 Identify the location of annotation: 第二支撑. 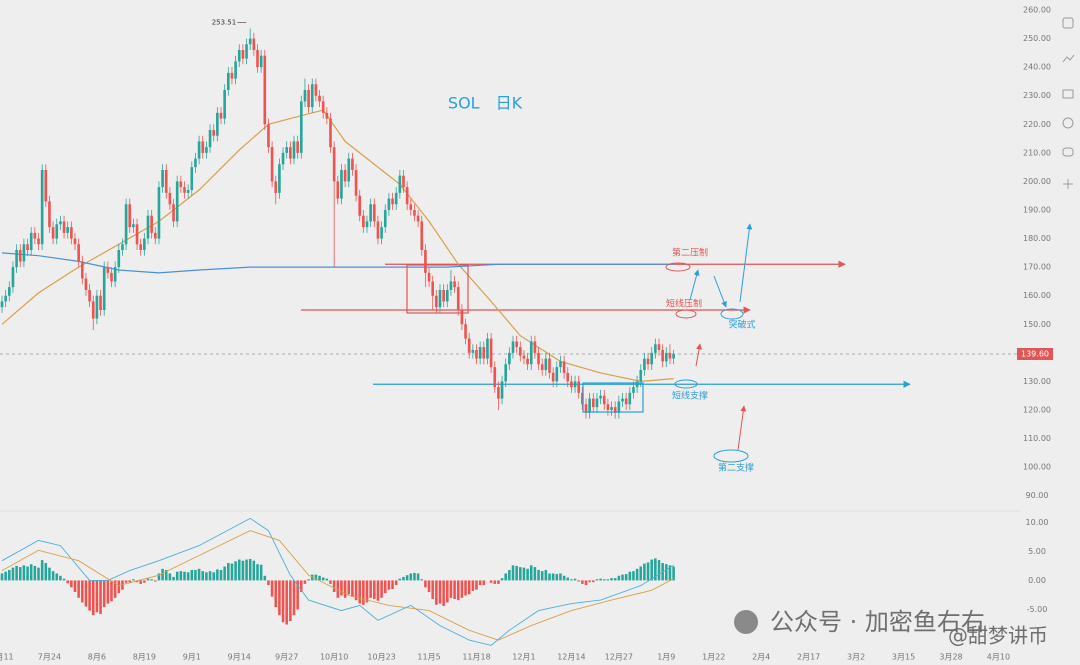
(736, 468).